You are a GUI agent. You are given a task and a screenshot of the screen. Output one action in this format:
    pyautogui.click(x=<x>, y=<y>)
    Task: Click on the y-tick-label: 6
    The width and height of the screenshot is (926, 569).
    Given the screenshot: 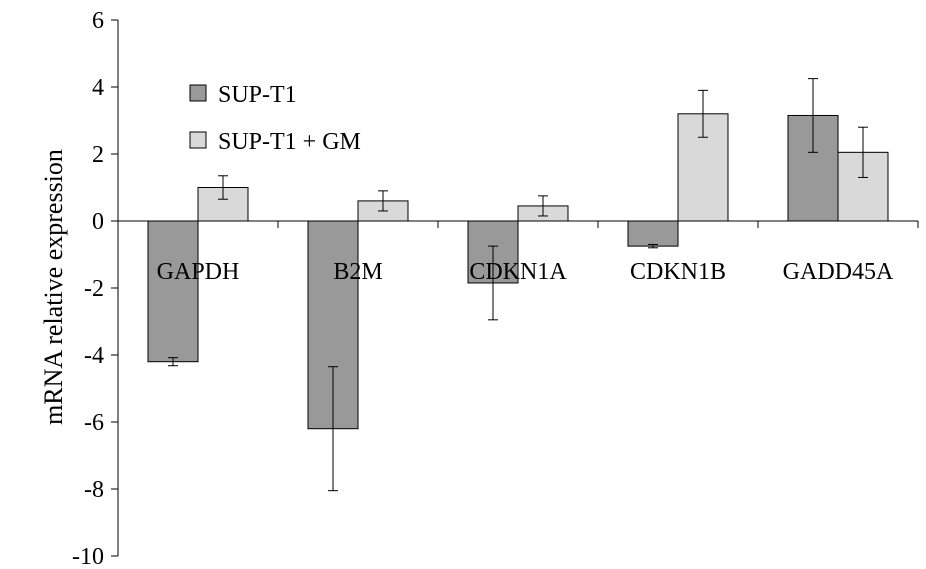 What is the action you would take?
    pyautogui.click(x=98, y=21)
    